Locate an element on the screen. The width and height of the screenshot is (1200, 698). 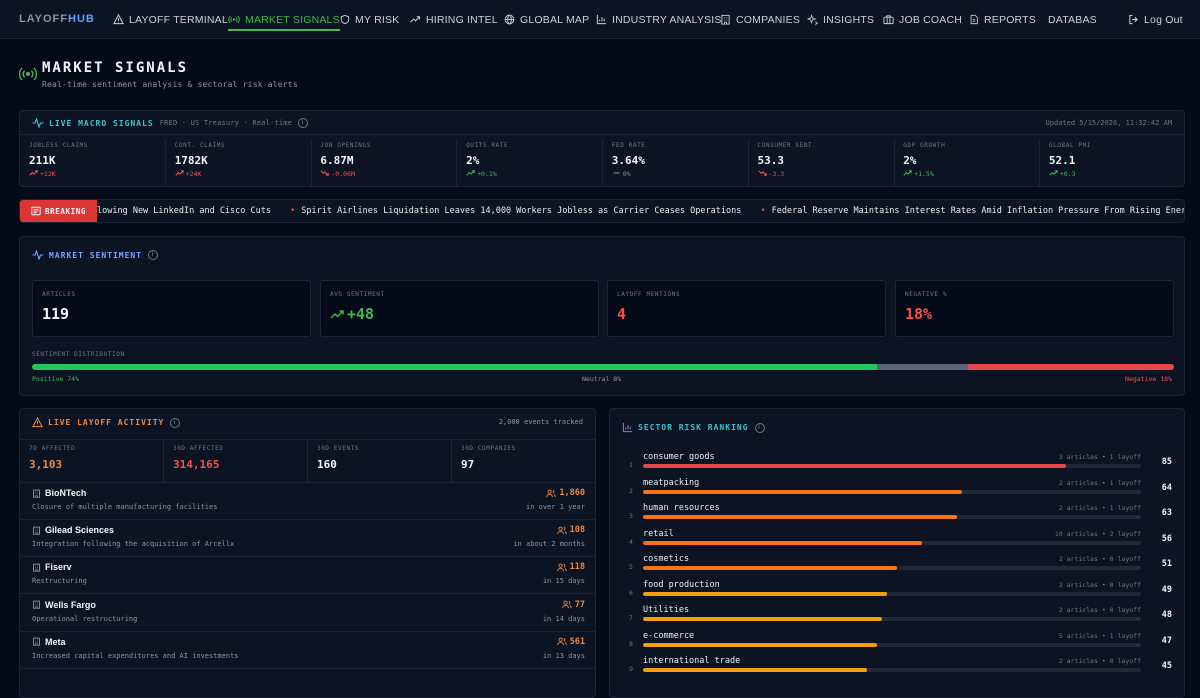
sector-row: 1 consumer goods 3 articles • 1 layoff 85 is located at coordinates (897, 464).